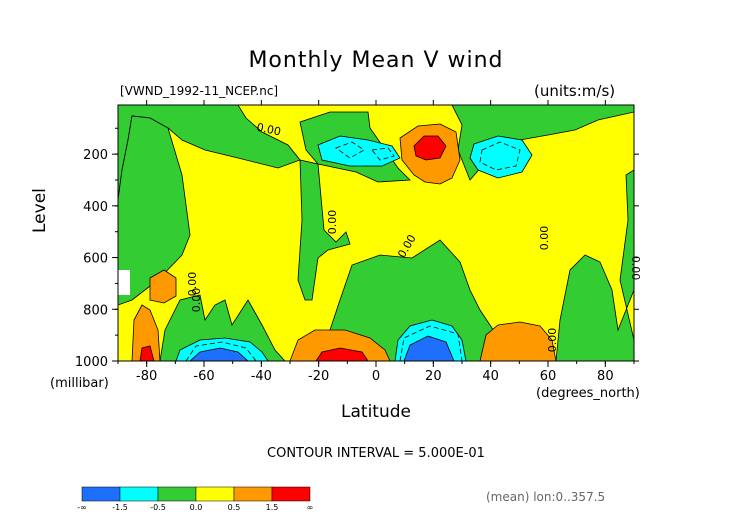 This screenshot has width=752, height=532. Describe the element at coordinates (147, 353) in the screenshot. I see `region-red-surface-left` at that location.